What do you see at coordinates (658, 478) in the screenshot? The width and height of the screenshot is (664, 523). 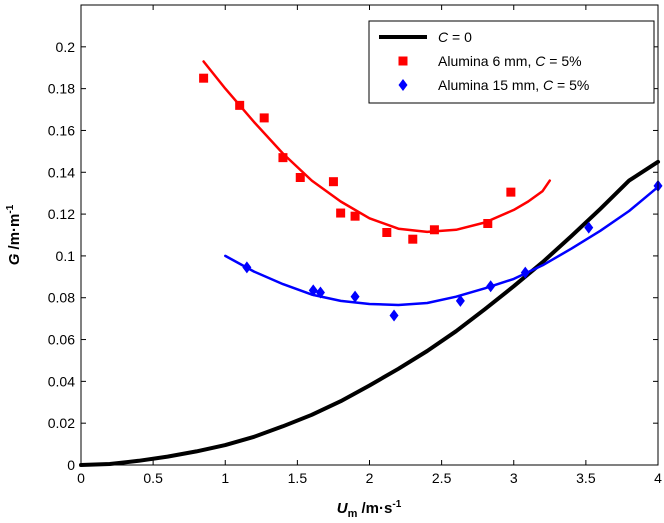 I see `x-tick-label: 4` at bounding box center [658, 478].